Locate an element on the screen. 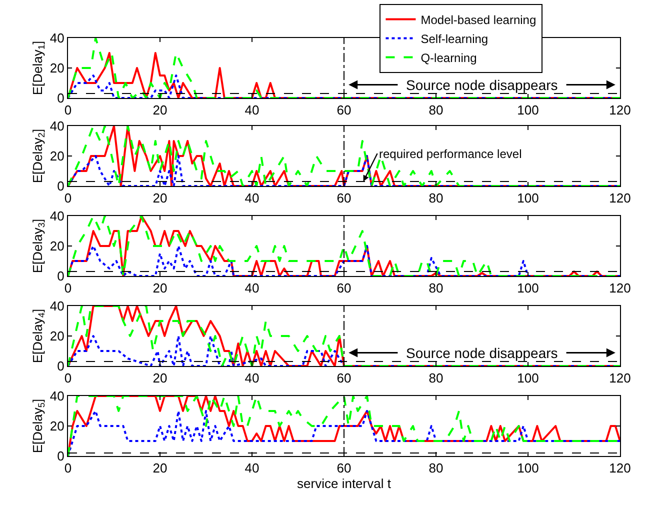  legend-label: Model-based learning is located at coordinates (478, 19).